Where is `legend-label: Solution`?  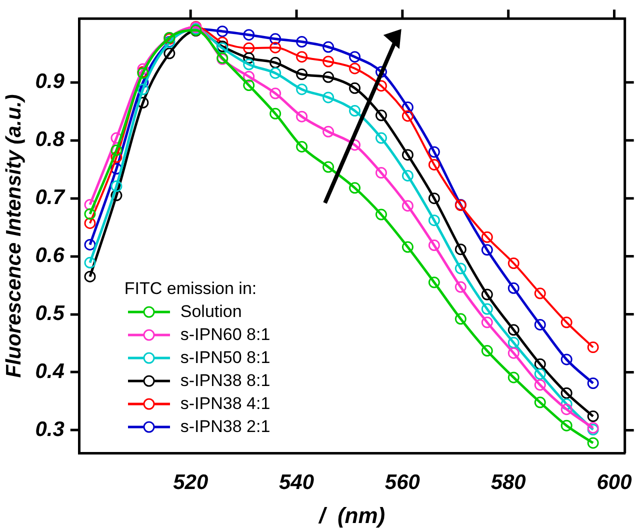
legend-label: Solution is located at coordinates (211, 312).